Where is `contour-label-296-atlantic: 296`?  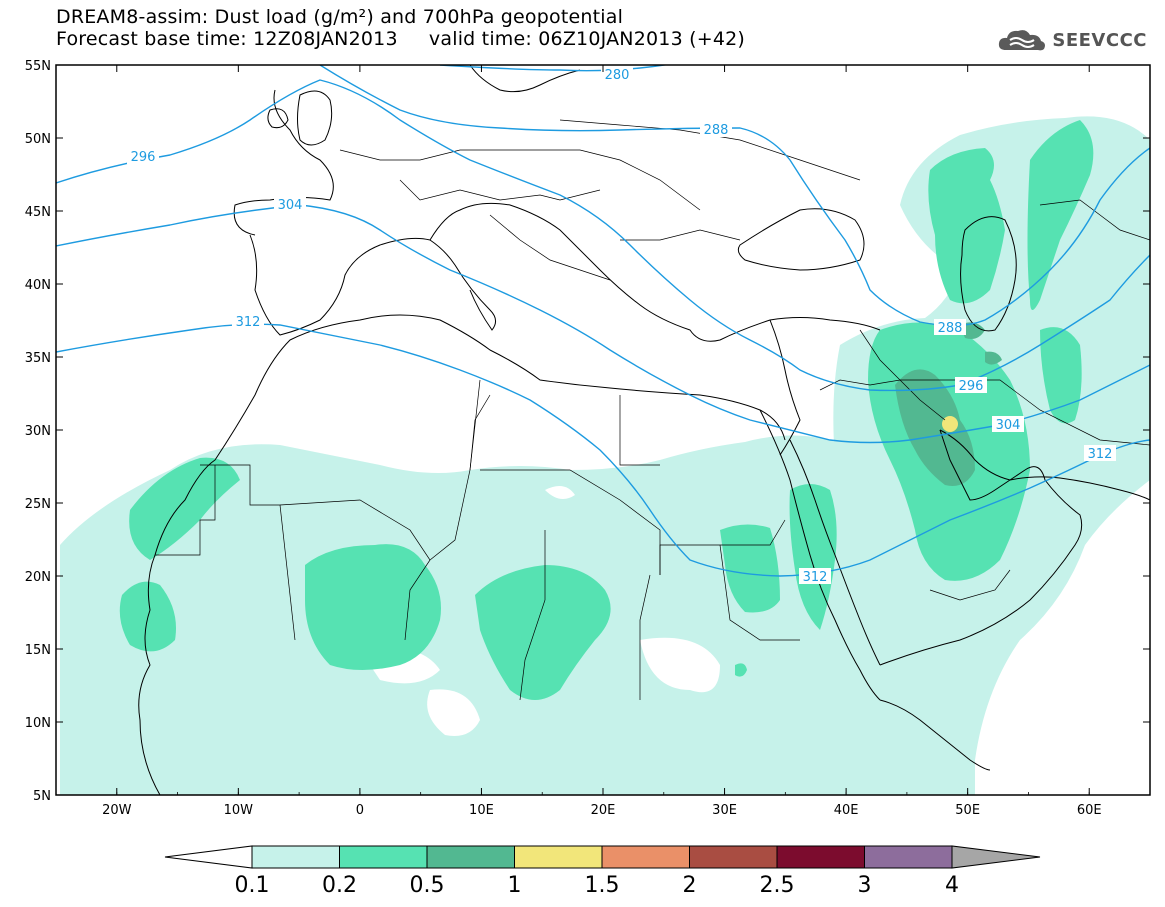 contour-label-296-atlantic: 296 is located at coordinates (143, 157).